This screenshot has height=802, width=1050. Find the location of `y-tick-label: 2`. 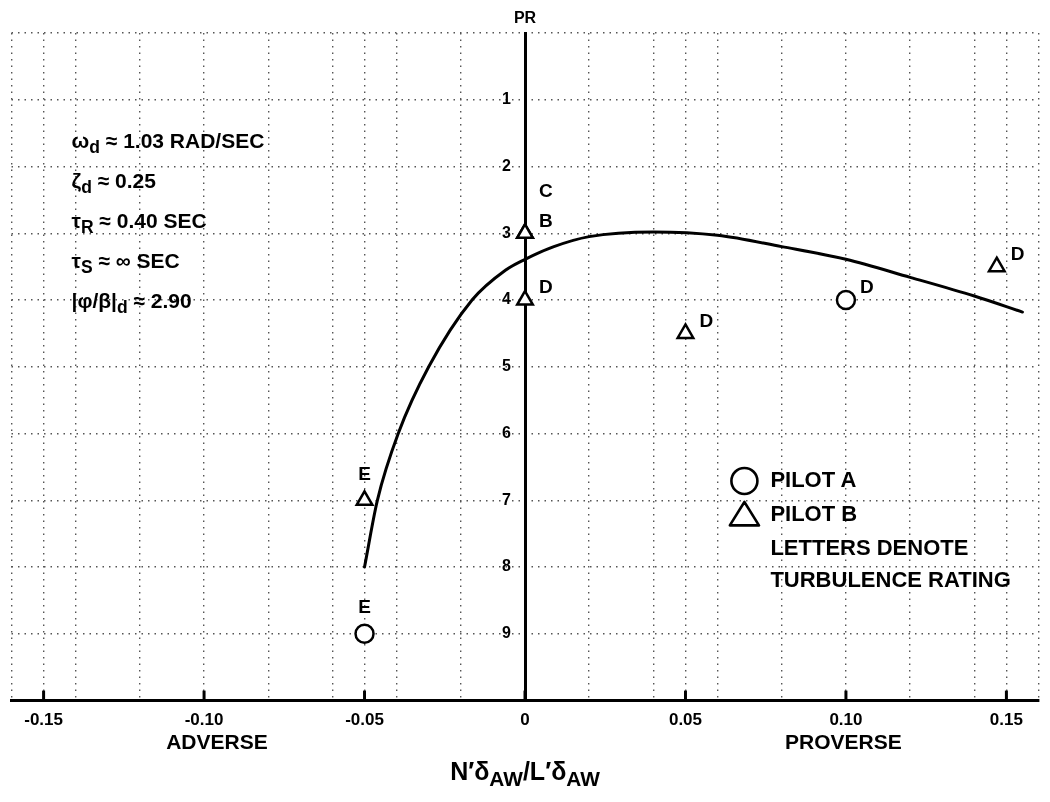

y-tick-label: 2 is located at coordinates (507, 165).